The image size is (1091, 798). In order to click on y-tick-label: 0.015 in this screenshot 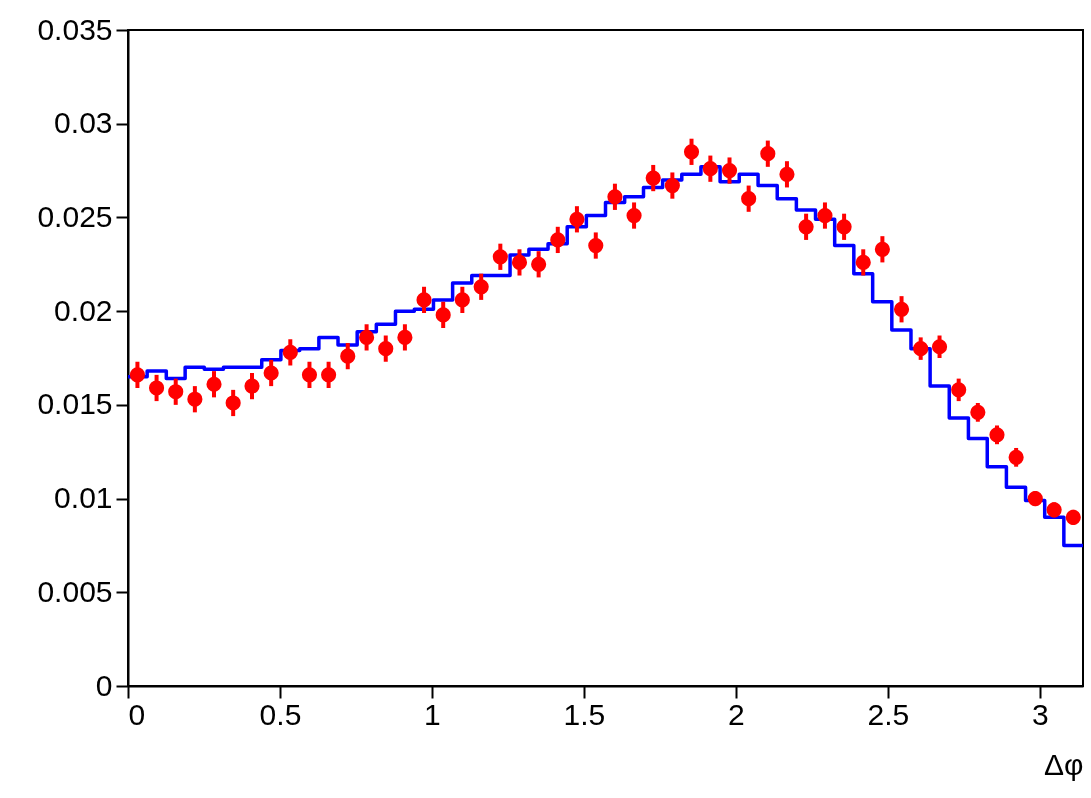, I will do `click(75, 404)`.